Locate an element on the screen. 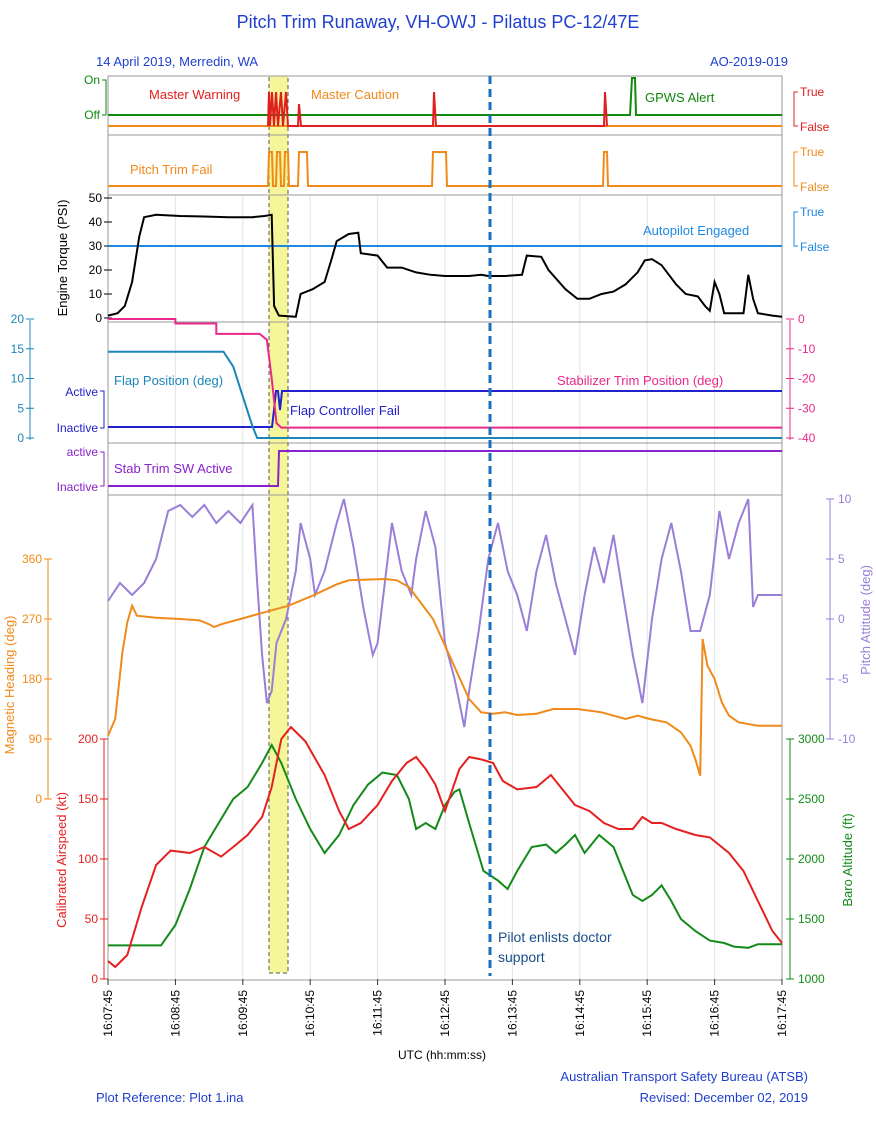 This screenshot has width=876, height=1125. baro-tick-label: 2000 is located at coordinates (811, 859).